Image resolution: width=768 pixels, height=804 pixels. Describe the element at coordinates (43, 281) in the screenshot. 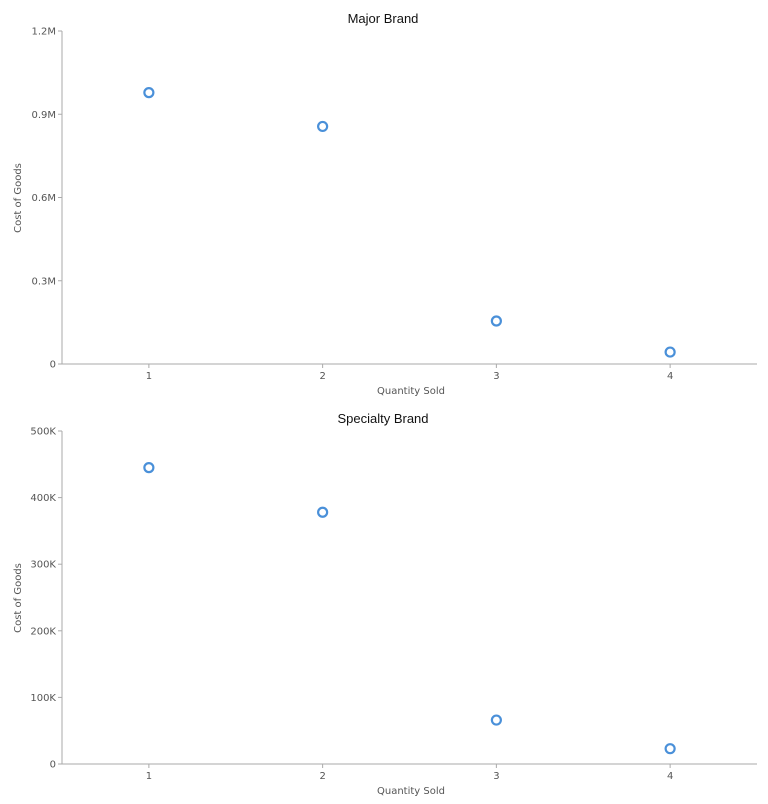

I see `y-tick-label: 0.3M` at that location.